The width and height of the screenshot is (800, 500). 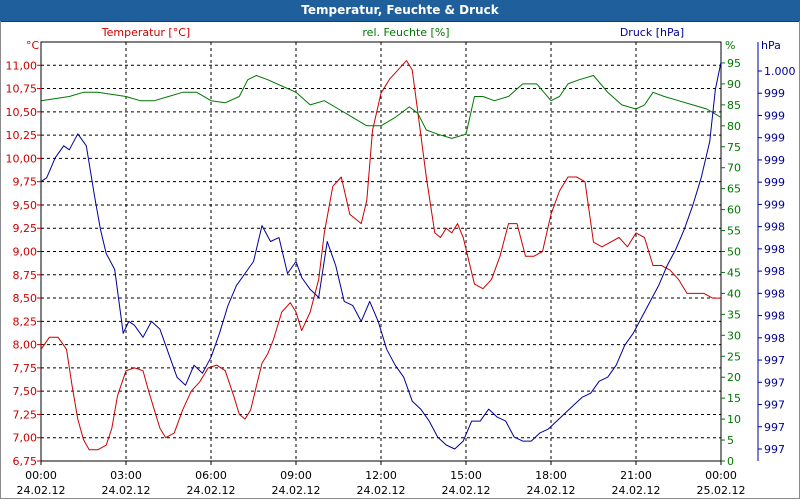 I want to click on temperature-tick-label: 8,50, so click(x=25, y=298).